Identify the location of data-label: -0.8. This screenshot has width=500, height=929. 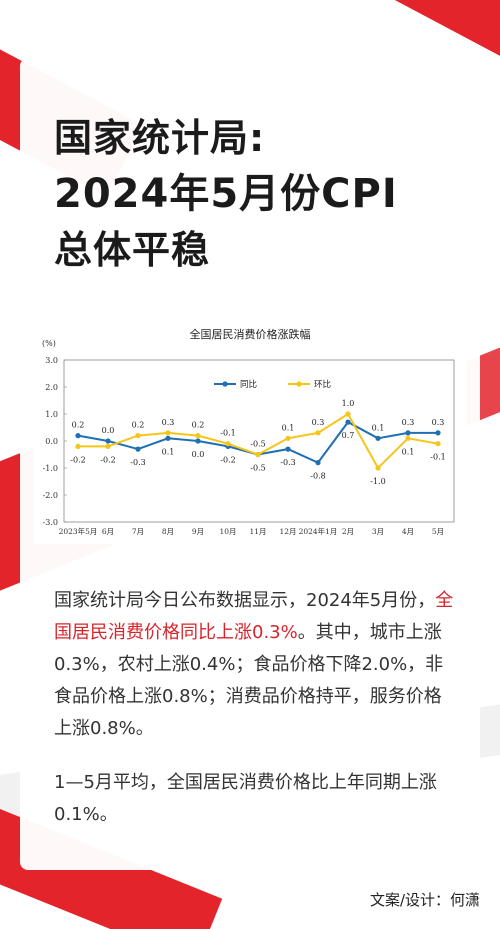
(317, 476).